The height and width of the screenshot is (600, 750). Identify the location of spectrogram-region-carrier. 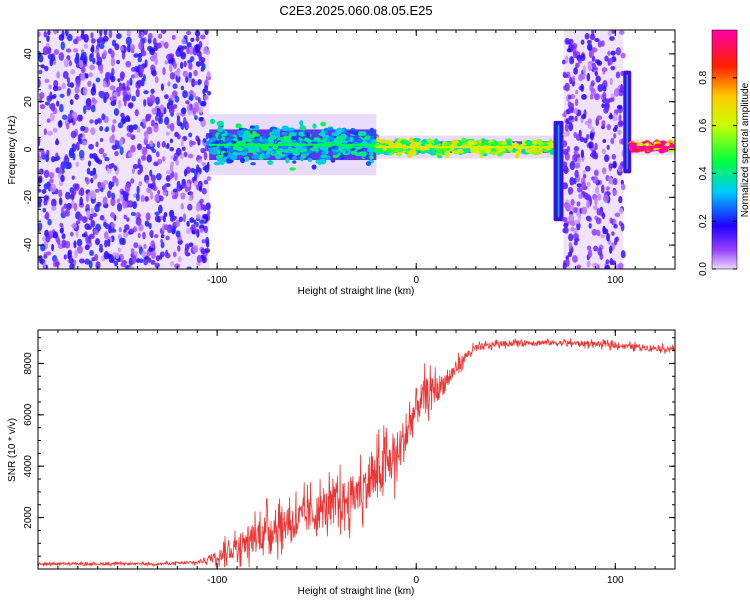
(292, 145).